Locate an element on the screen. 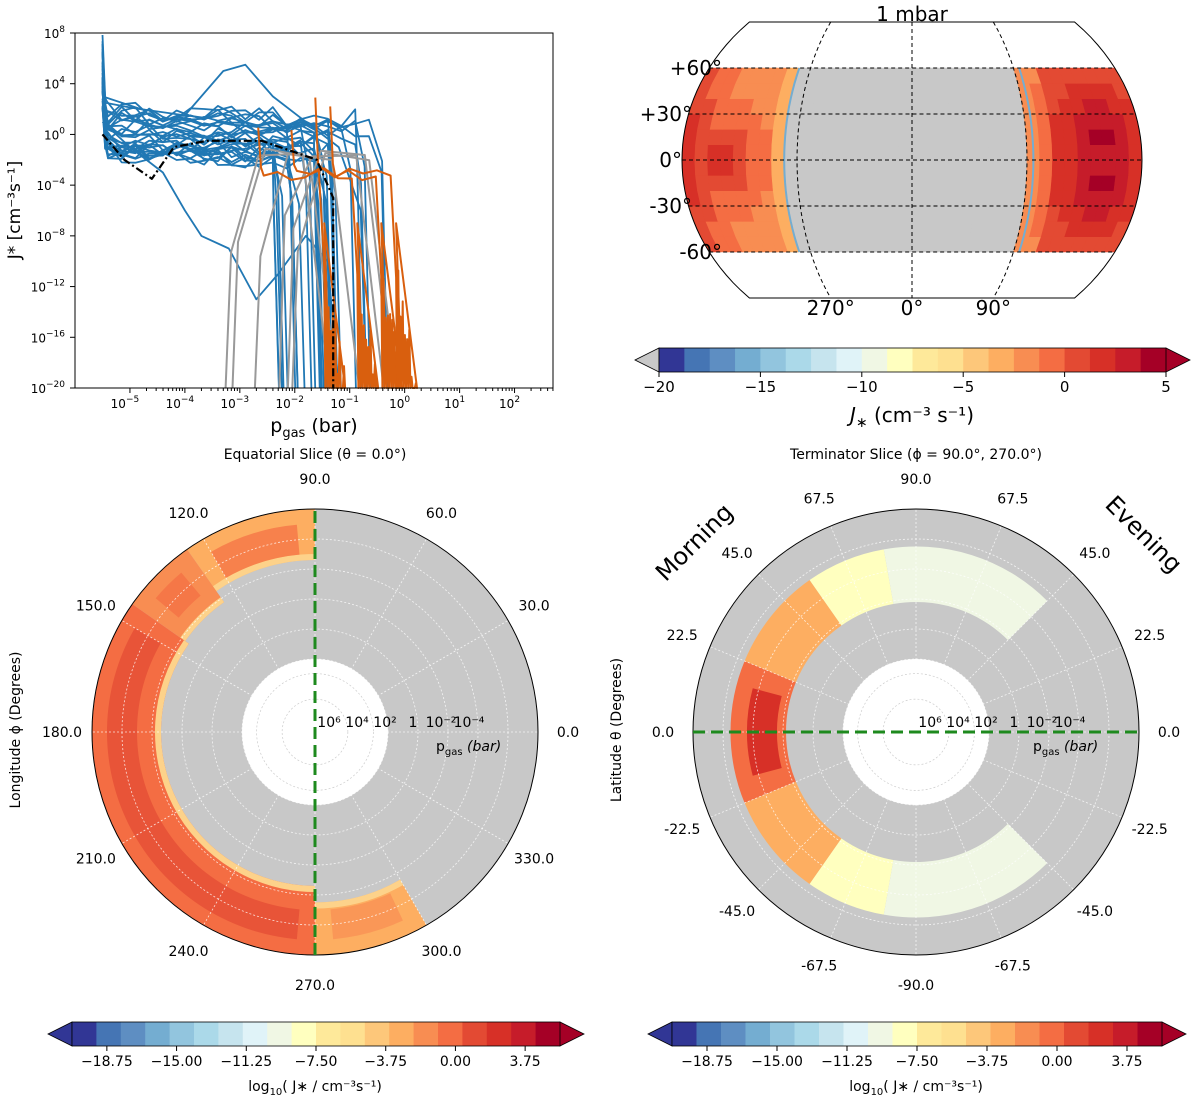  map-graticule is located at coordinates (912, 160).